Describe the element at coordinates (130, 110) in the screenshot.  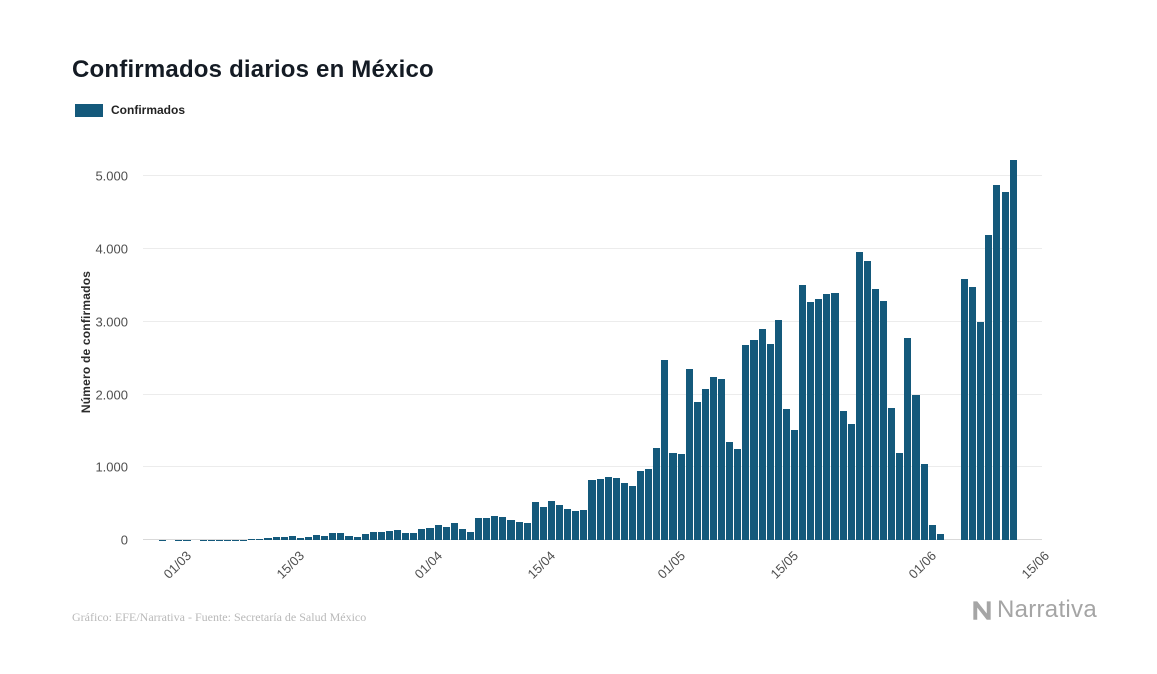
I see `chart-legend: Confirmados` at that location.